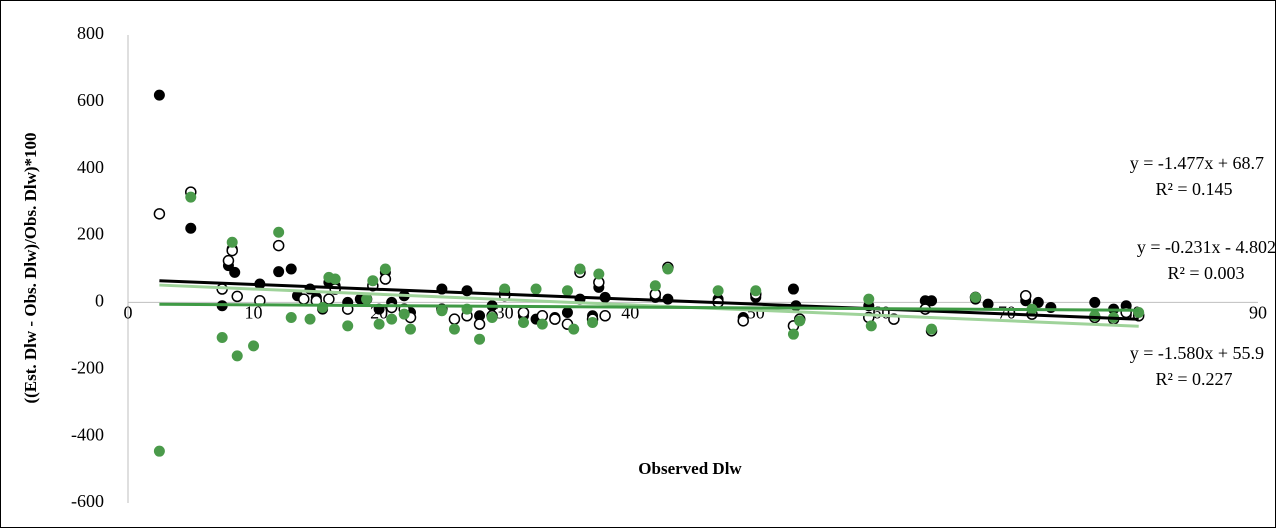 The height and width of the screenshot is (528, 1276). What do you see at coordinates (128, 313) in the screenshot?
I see `x-tick-label: 0` at bounding box center [128, 313].